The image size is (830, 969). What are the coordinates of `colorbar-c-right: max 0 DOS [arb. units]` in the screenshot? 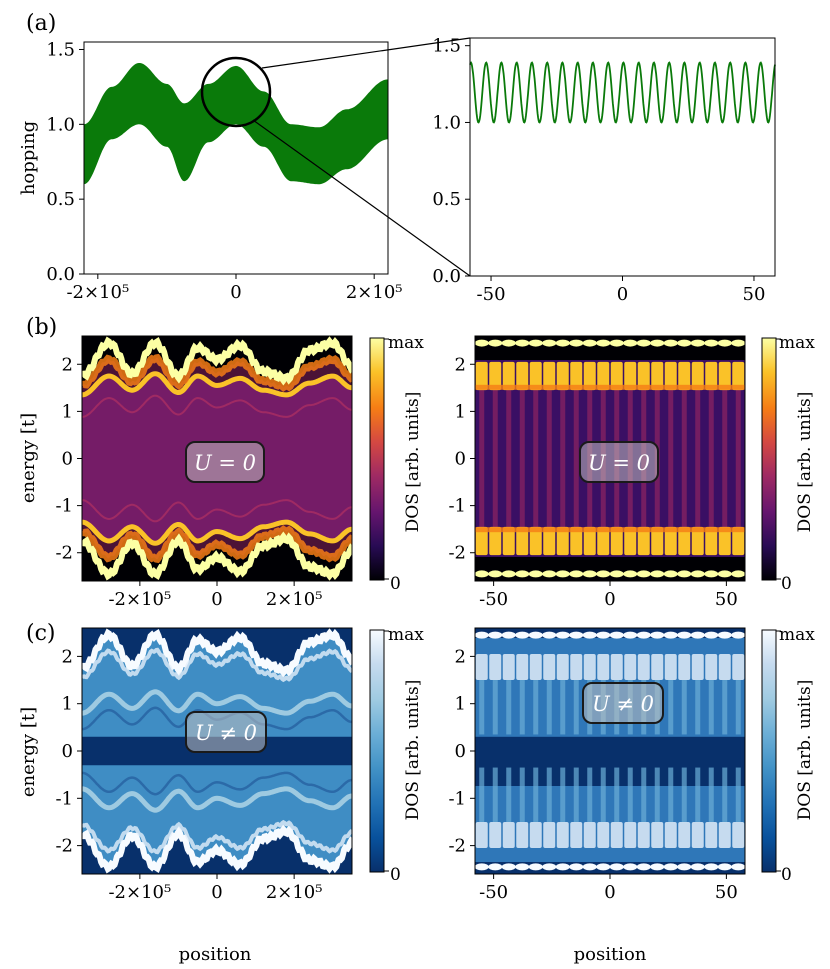 It's located at (788, 755).